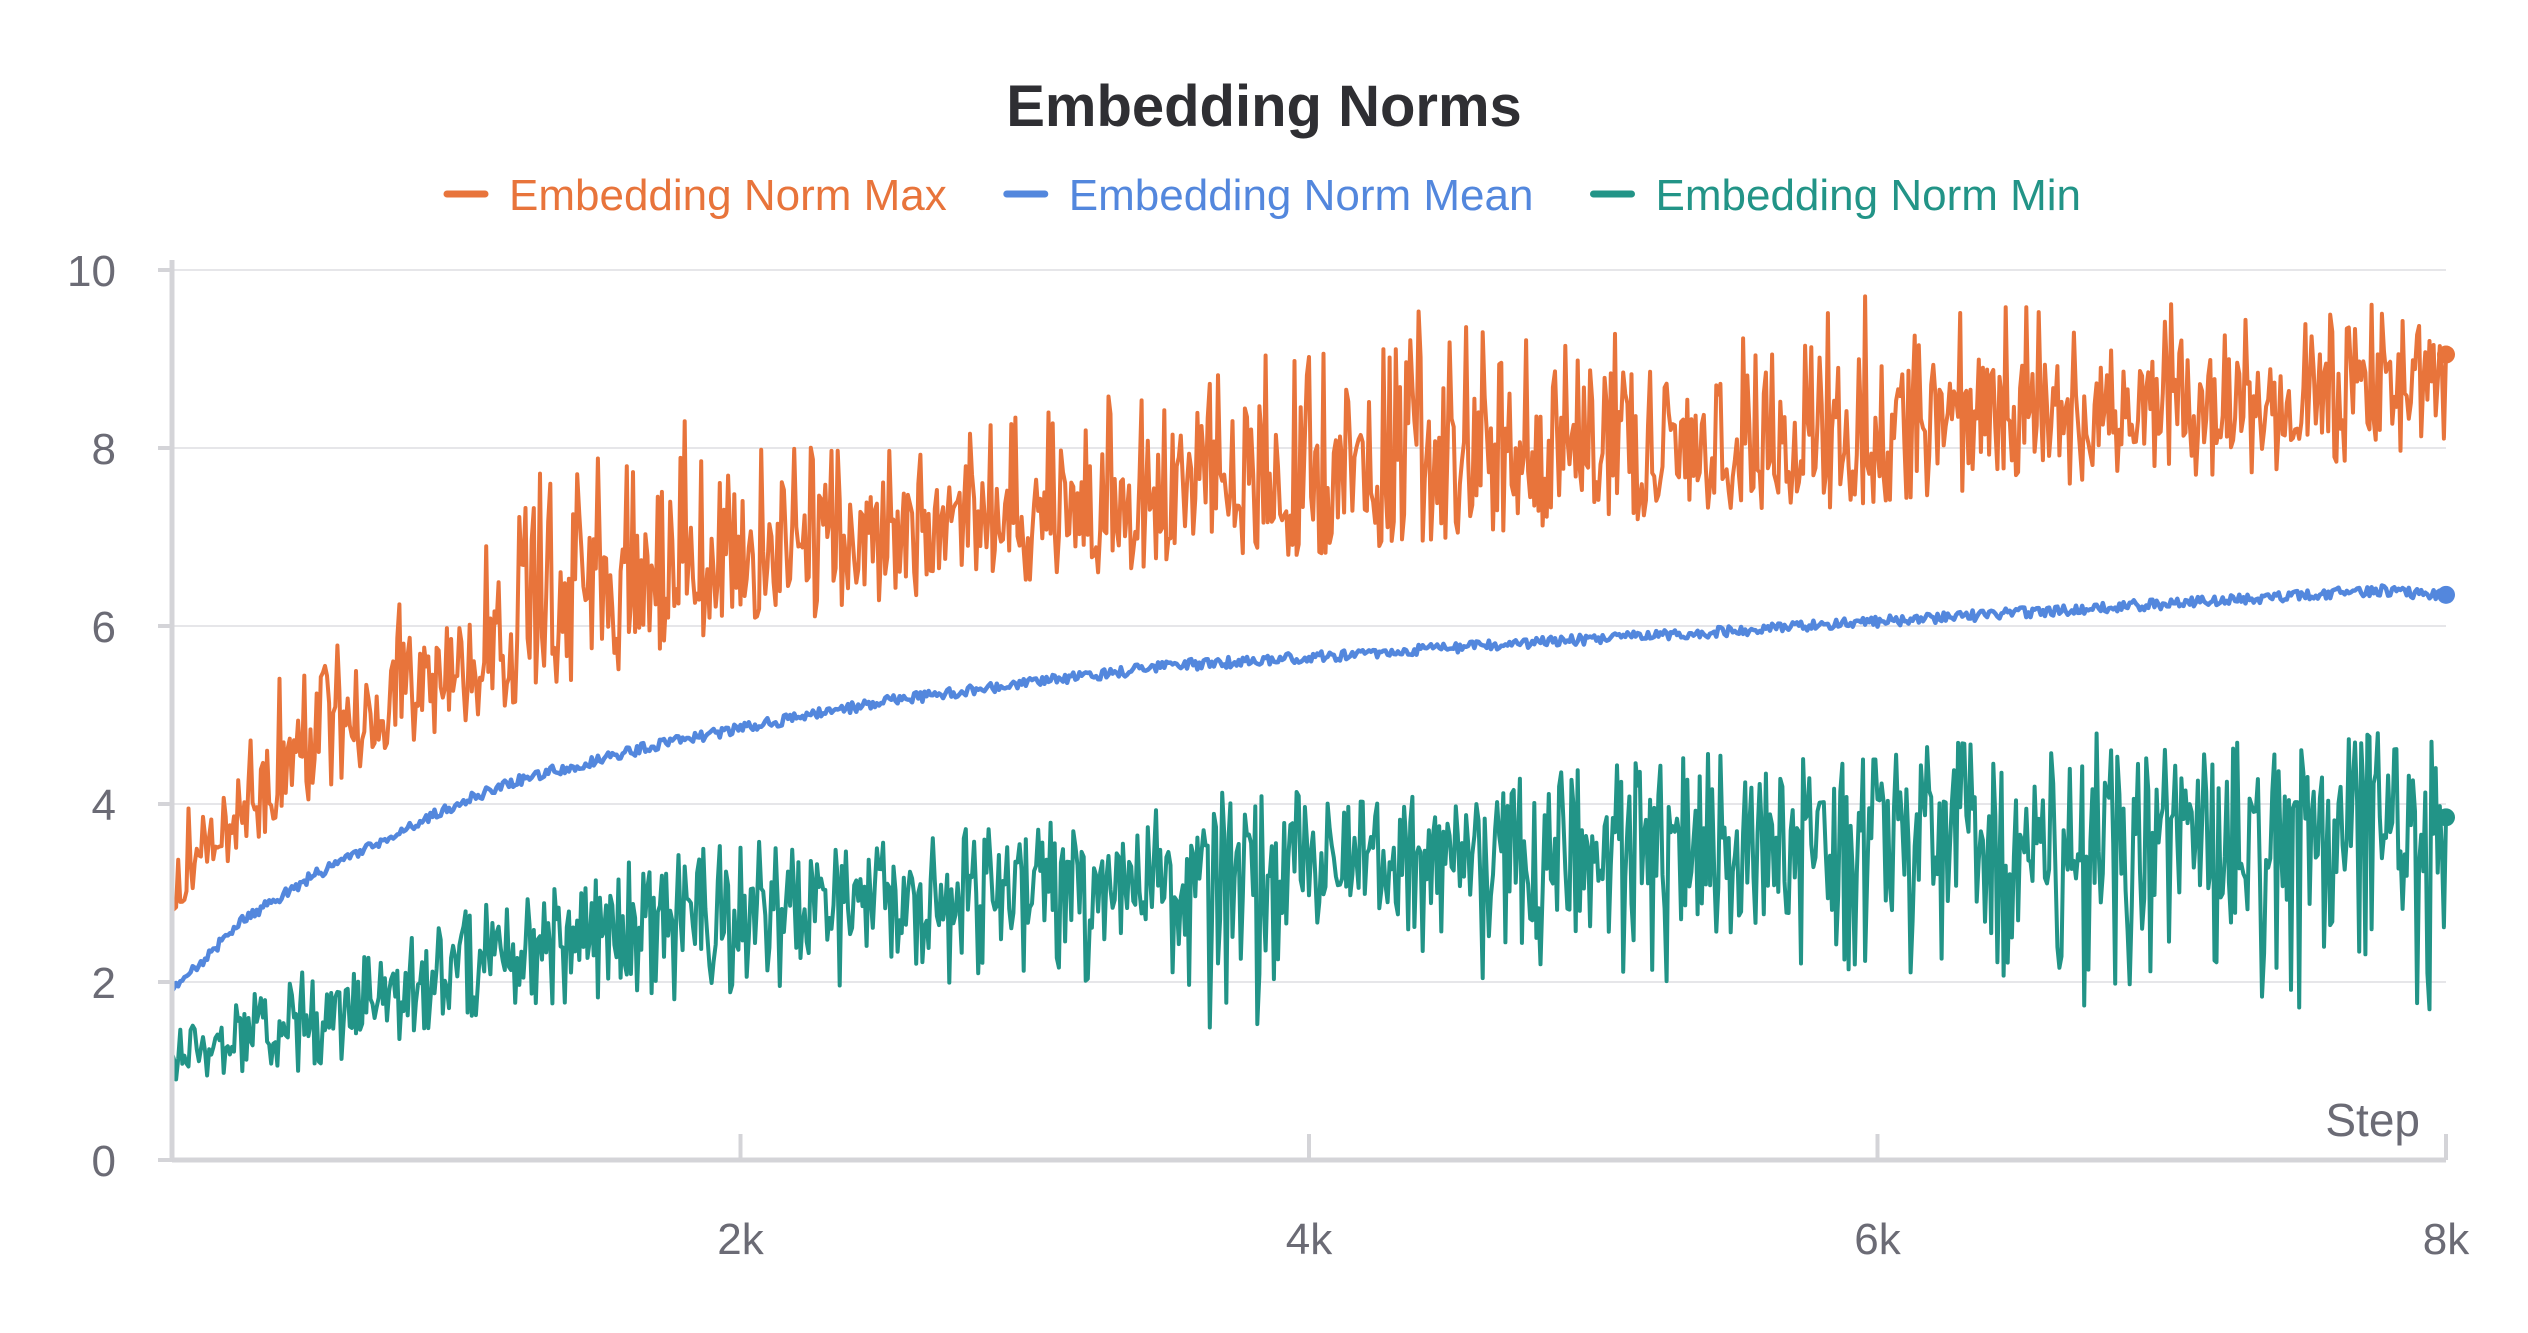  What do you see at coordinates (1301, 195) in the screenshot?
I see `legend-label-1: Embedding Norm Mean` at bounding box center [1301, 195].